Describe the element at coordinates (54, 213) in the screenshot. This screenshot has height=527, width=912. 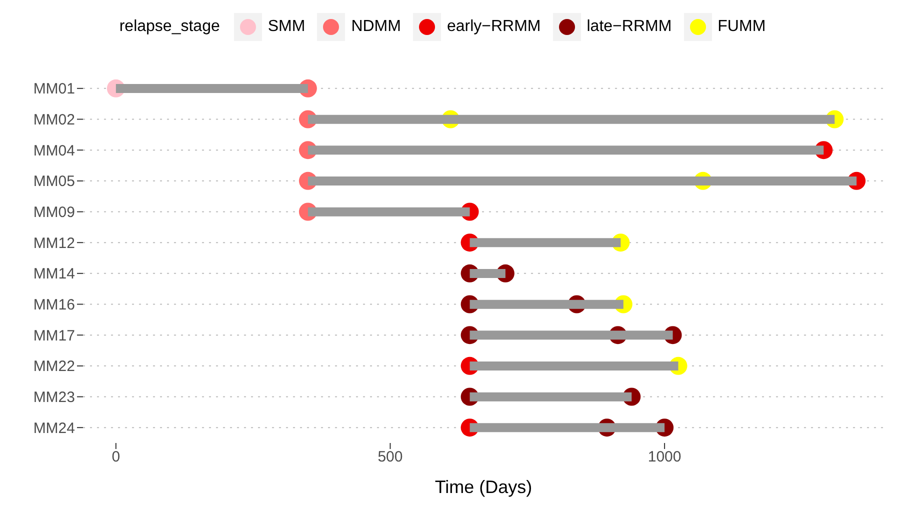
I see `y-tick-label: MM09` at that location.